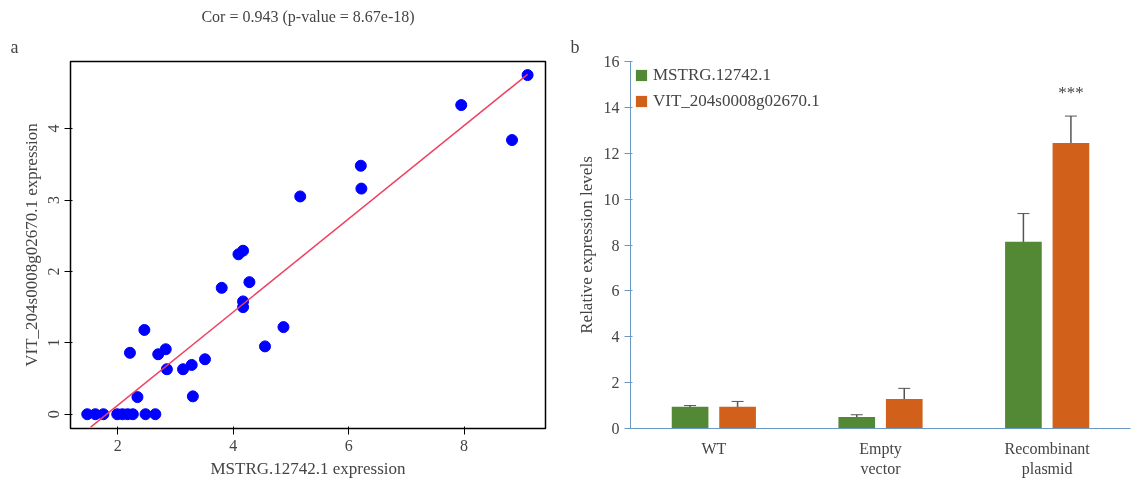 The height and width of the screenshot is (484, 1138). Describe the element at coordinates (611, 199) in the screenshot. I see `y-tick-label: 10` at that location.